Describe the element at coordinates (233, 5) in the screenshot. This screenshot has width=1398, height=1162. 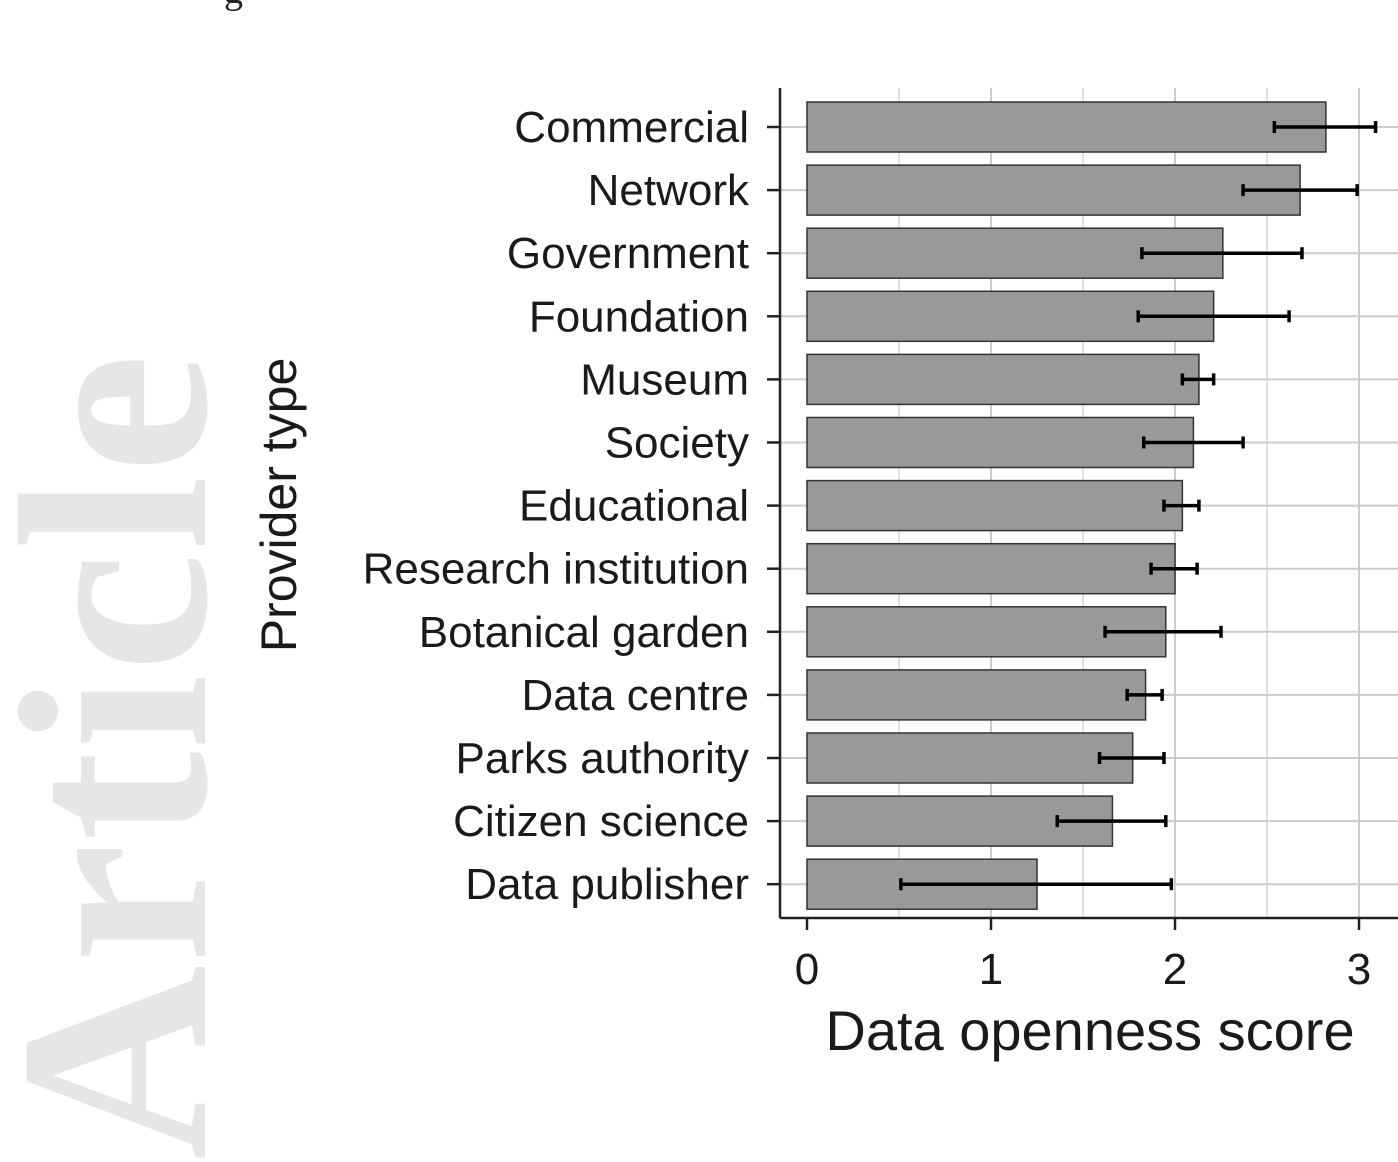
I see `caption-fragment: g` at that location.